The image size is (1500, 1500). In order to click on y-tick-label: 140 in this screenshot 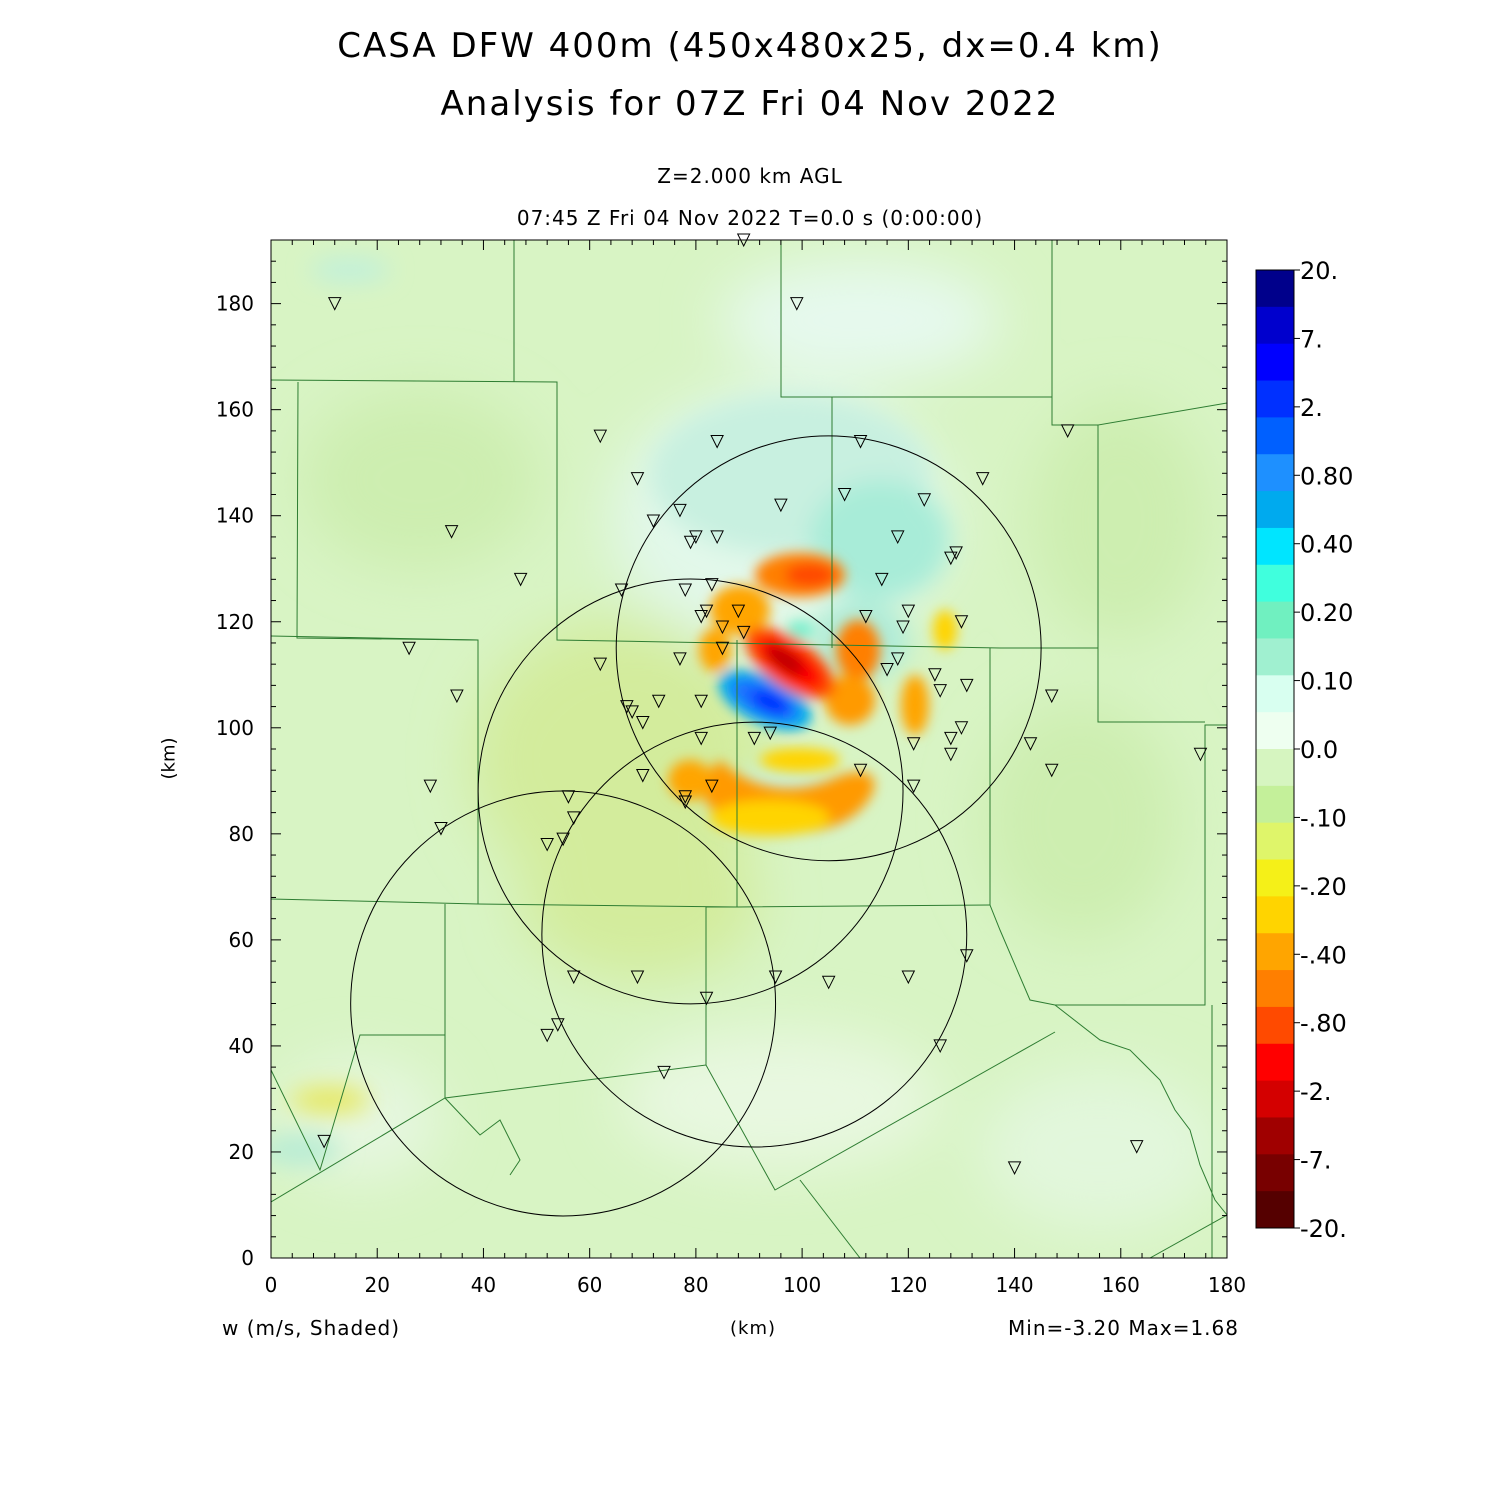, I will do `click(235, 516)`.